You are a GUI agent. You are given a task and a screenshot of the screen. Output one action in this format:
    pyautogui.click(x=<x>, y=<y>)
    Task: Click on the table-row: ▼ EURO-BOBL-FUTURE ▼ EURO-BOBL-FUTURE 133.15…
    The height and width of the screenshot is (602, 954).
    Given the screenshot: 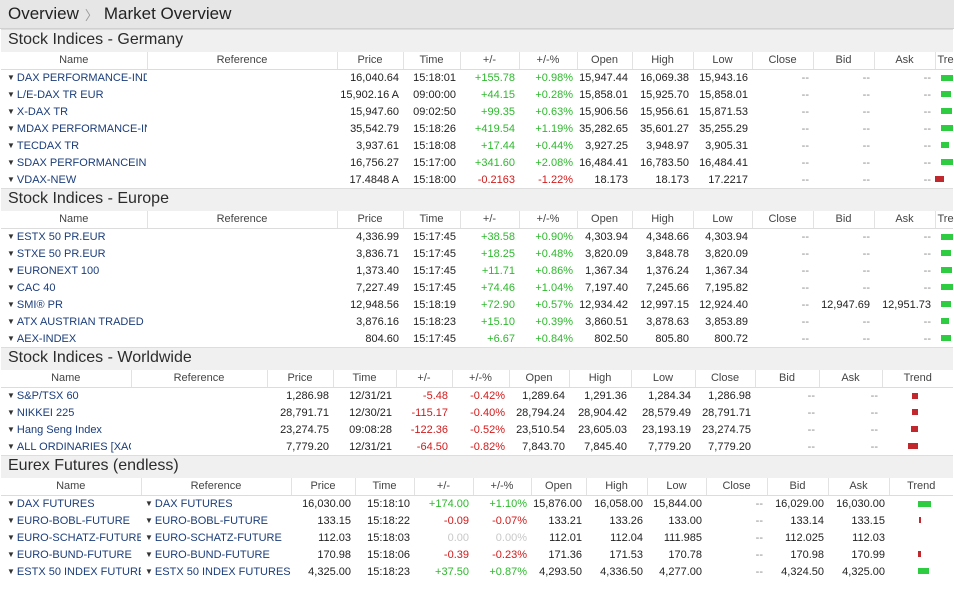 What is the action you would take?
    pyautogui.click(x=477, y=520)
    